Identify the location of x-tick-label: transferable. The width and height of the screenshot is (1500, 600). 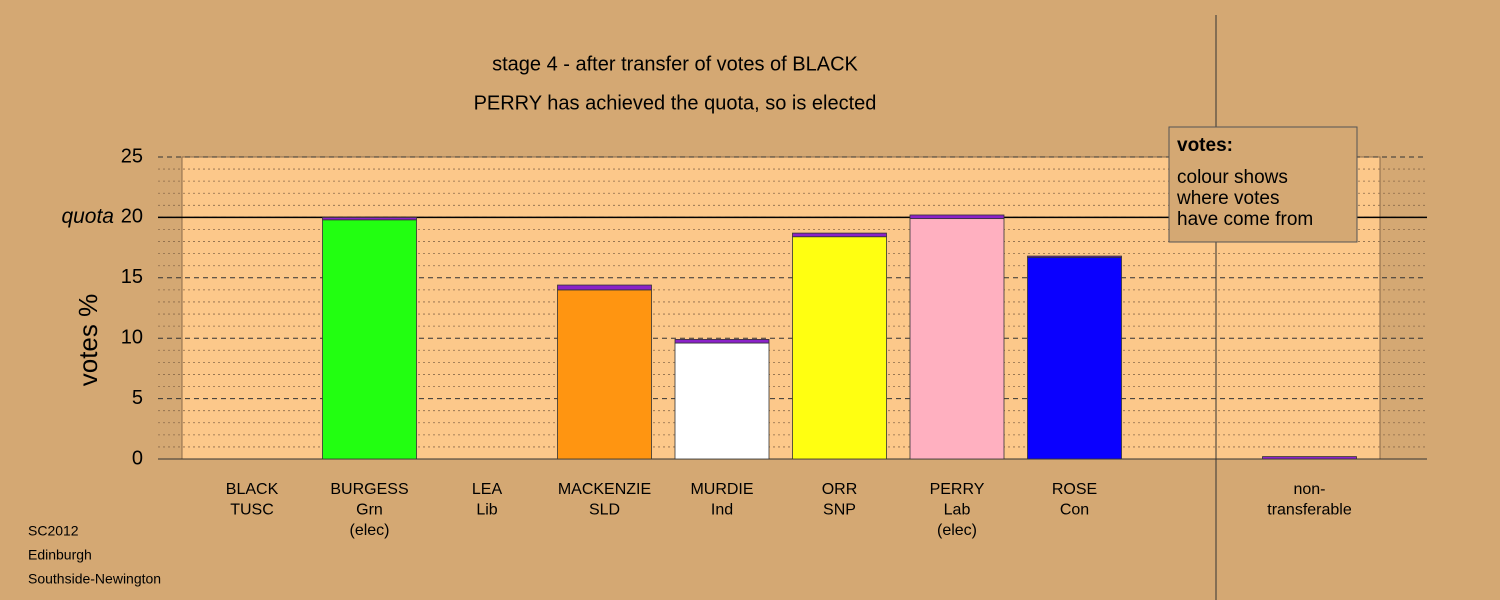
(1309, 510).